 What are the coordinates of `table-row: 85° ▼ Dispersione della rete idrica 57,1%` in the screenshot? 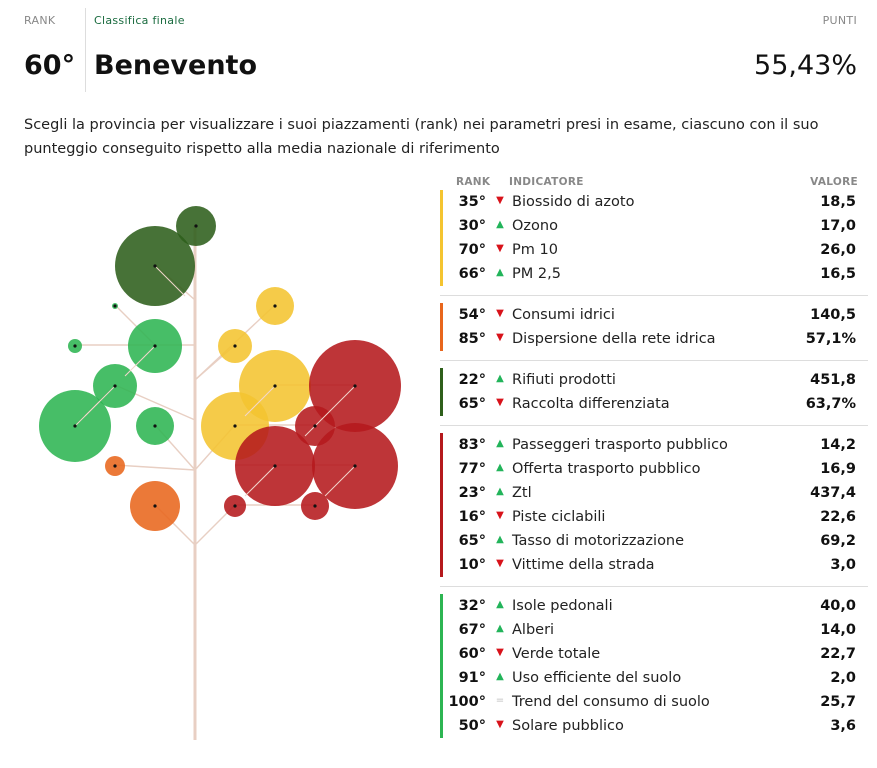 It's located at (654, 339).